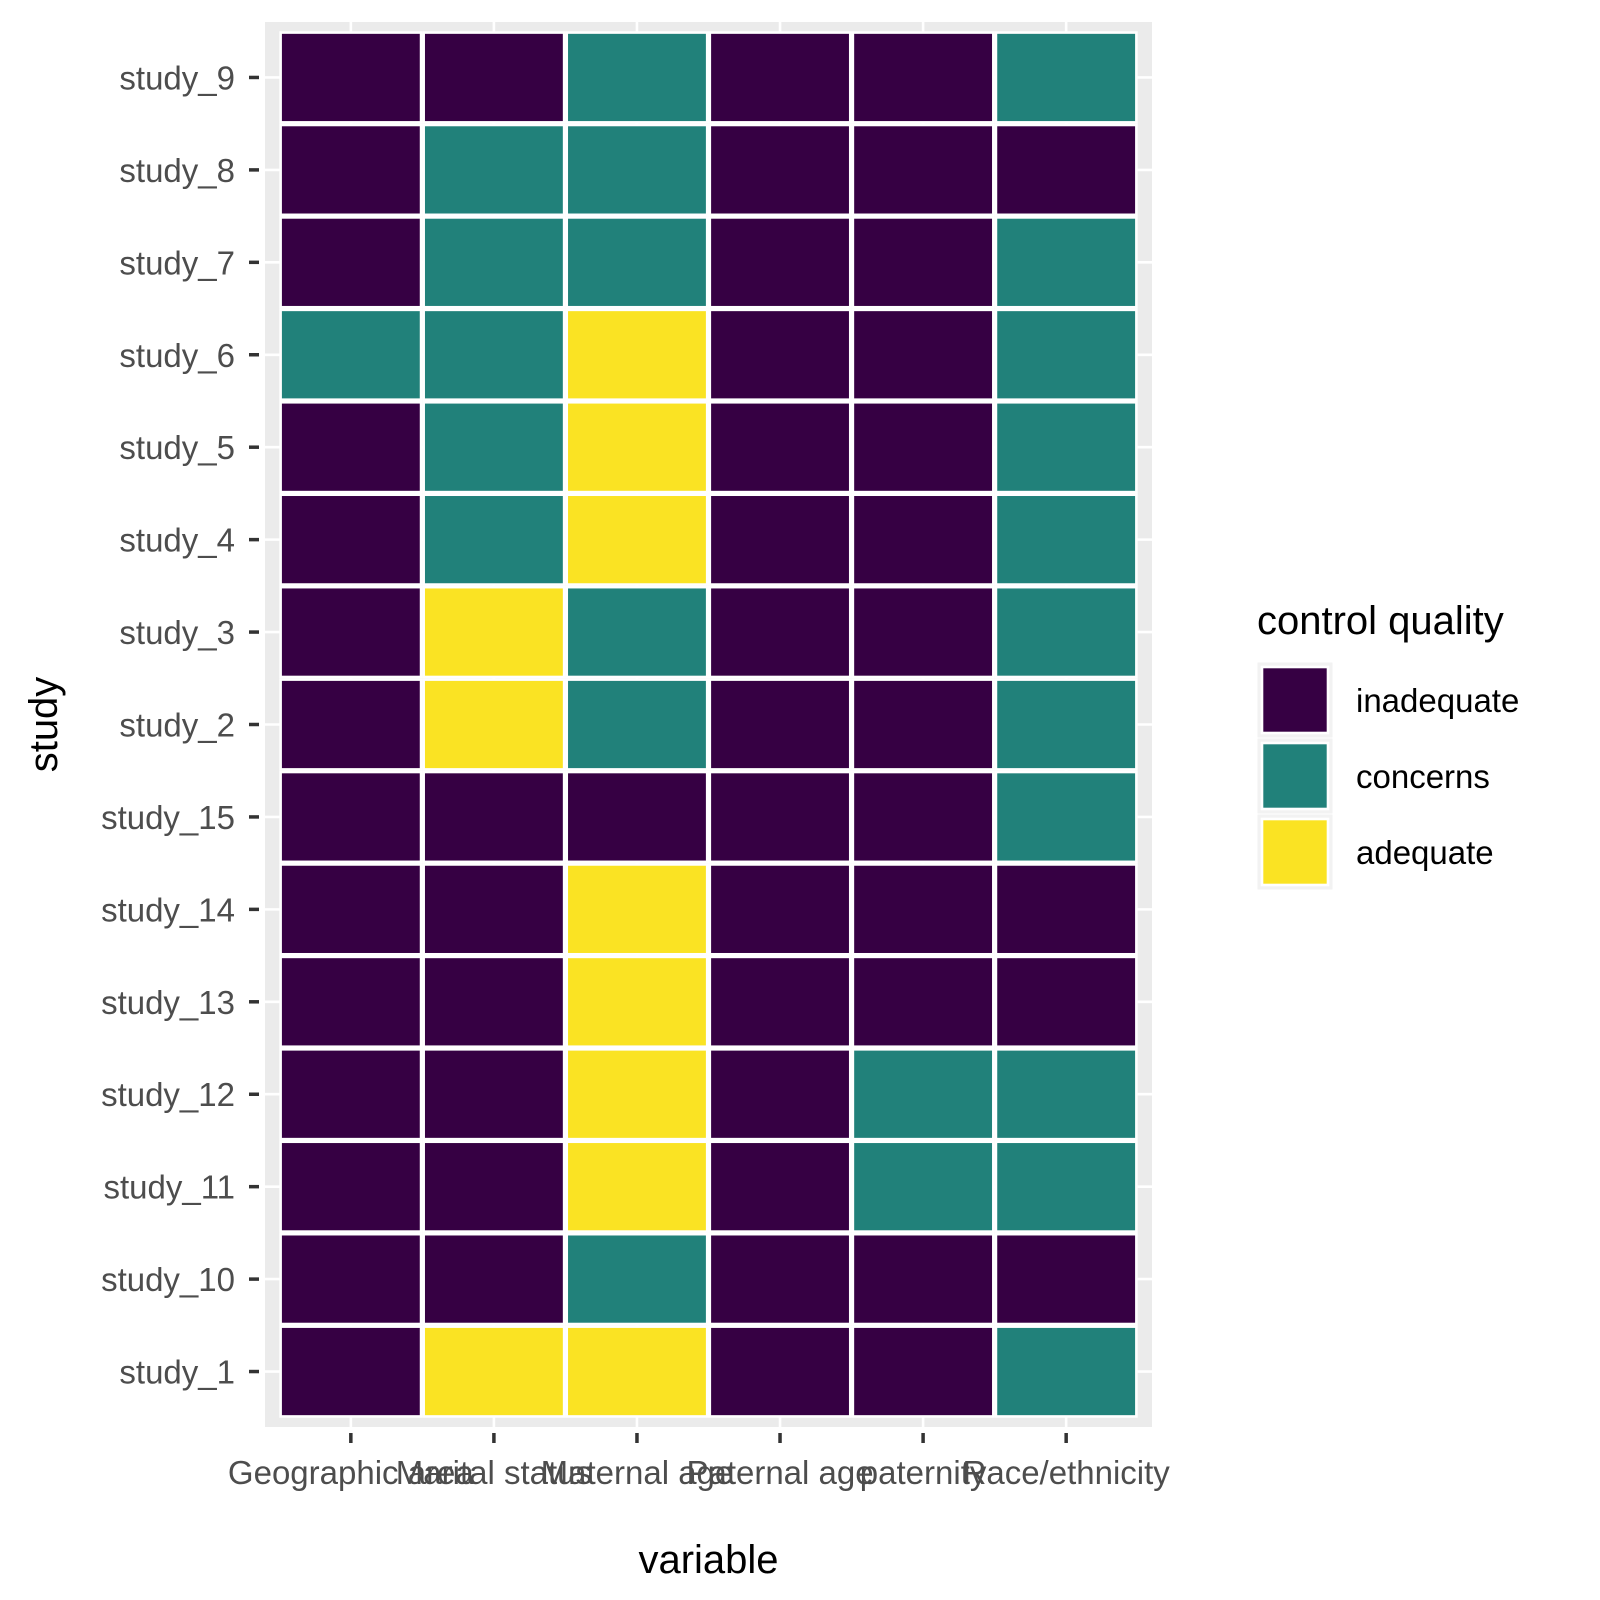 This screenshot has width=1600, height=1600. Describe the element at coordinates (1380, 621) in the screenshot. I see `legend-title: control quality` at that location.